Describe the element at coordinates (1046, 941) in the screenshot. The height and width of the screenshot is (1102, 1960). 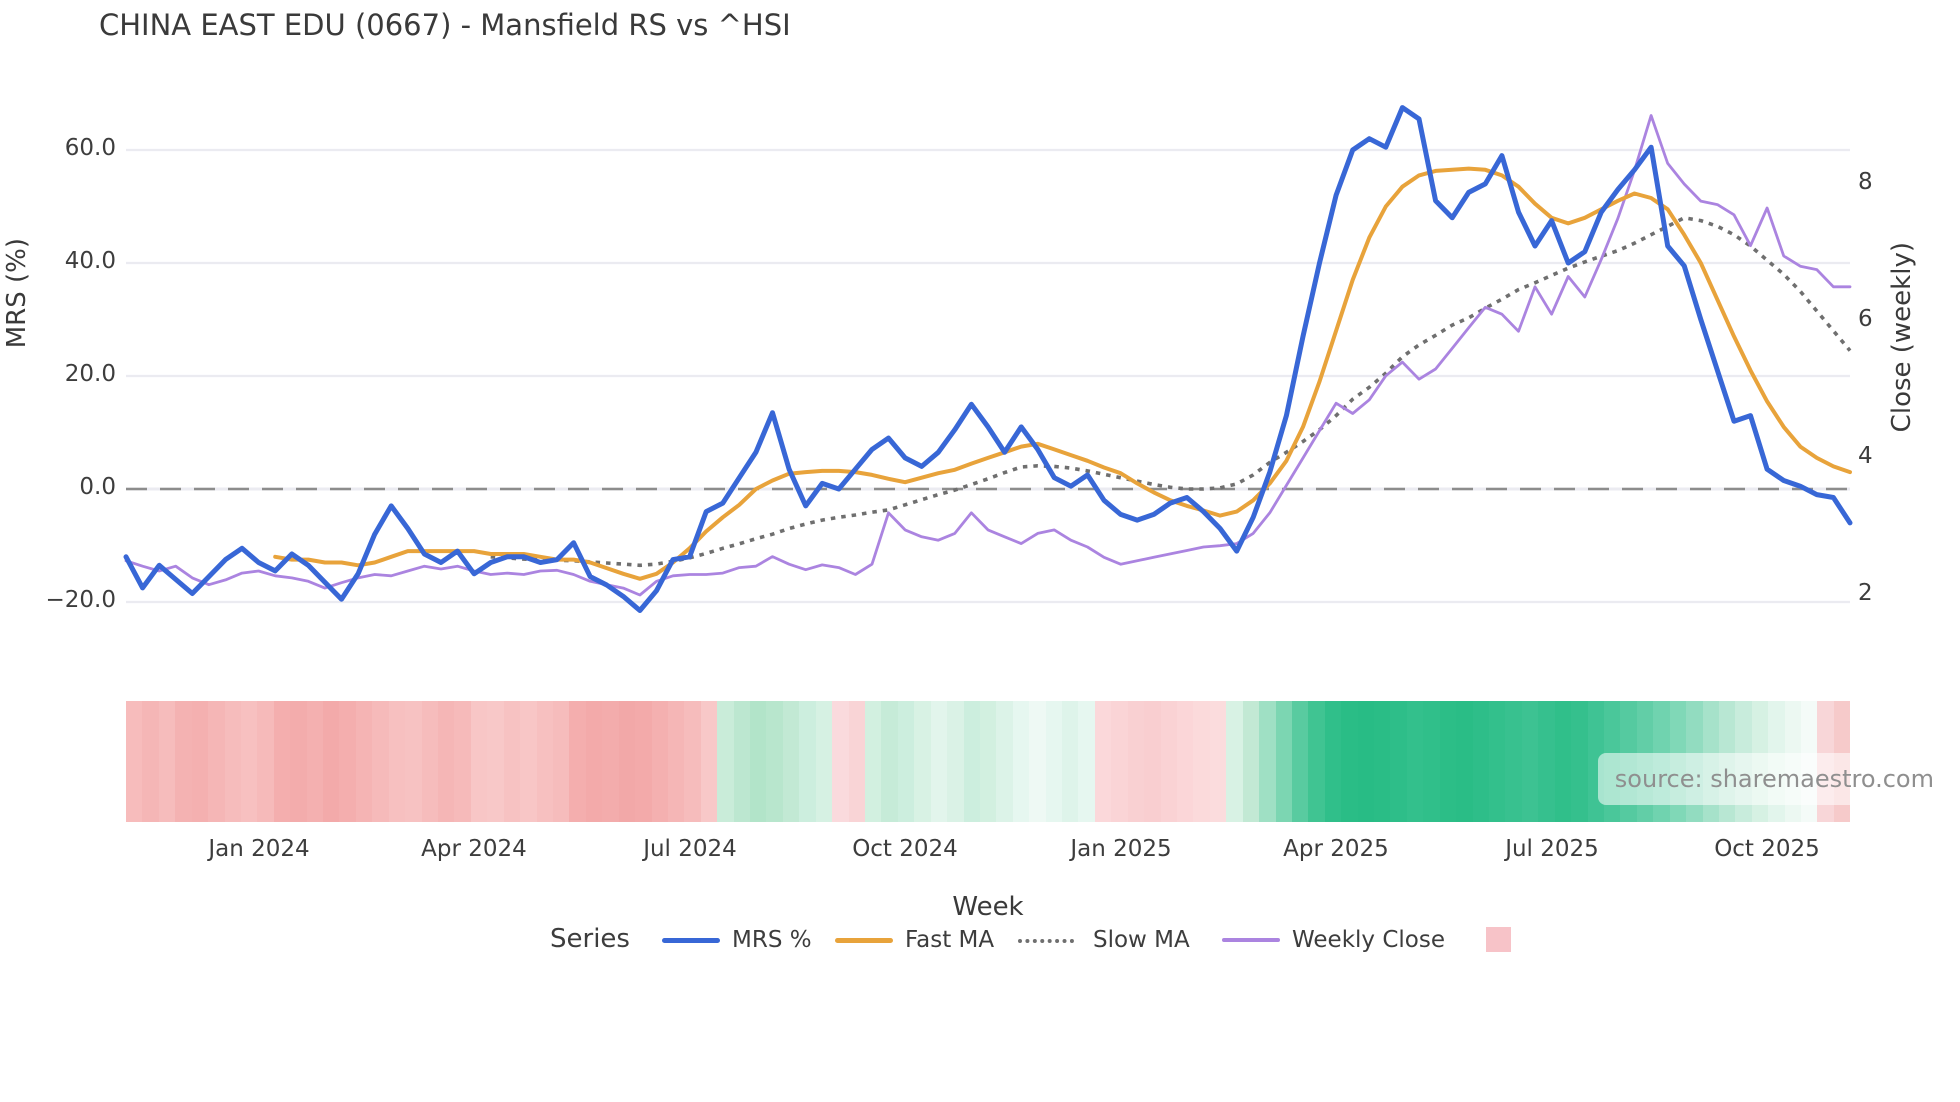
I see `slow-ma-dotted-swatch` at that location.